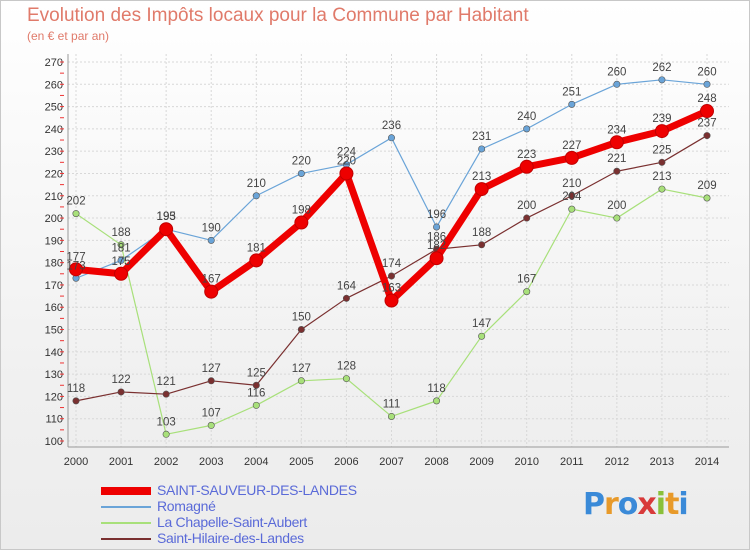 The image size is (750, 550). I want to click on data-label: 190, so click(211, 228).